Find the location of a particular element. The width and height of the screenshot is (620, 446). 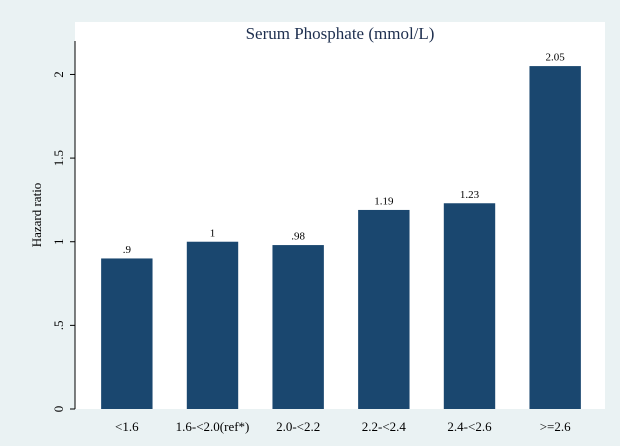

value-label: .98 is located at coordinates (298, 237).